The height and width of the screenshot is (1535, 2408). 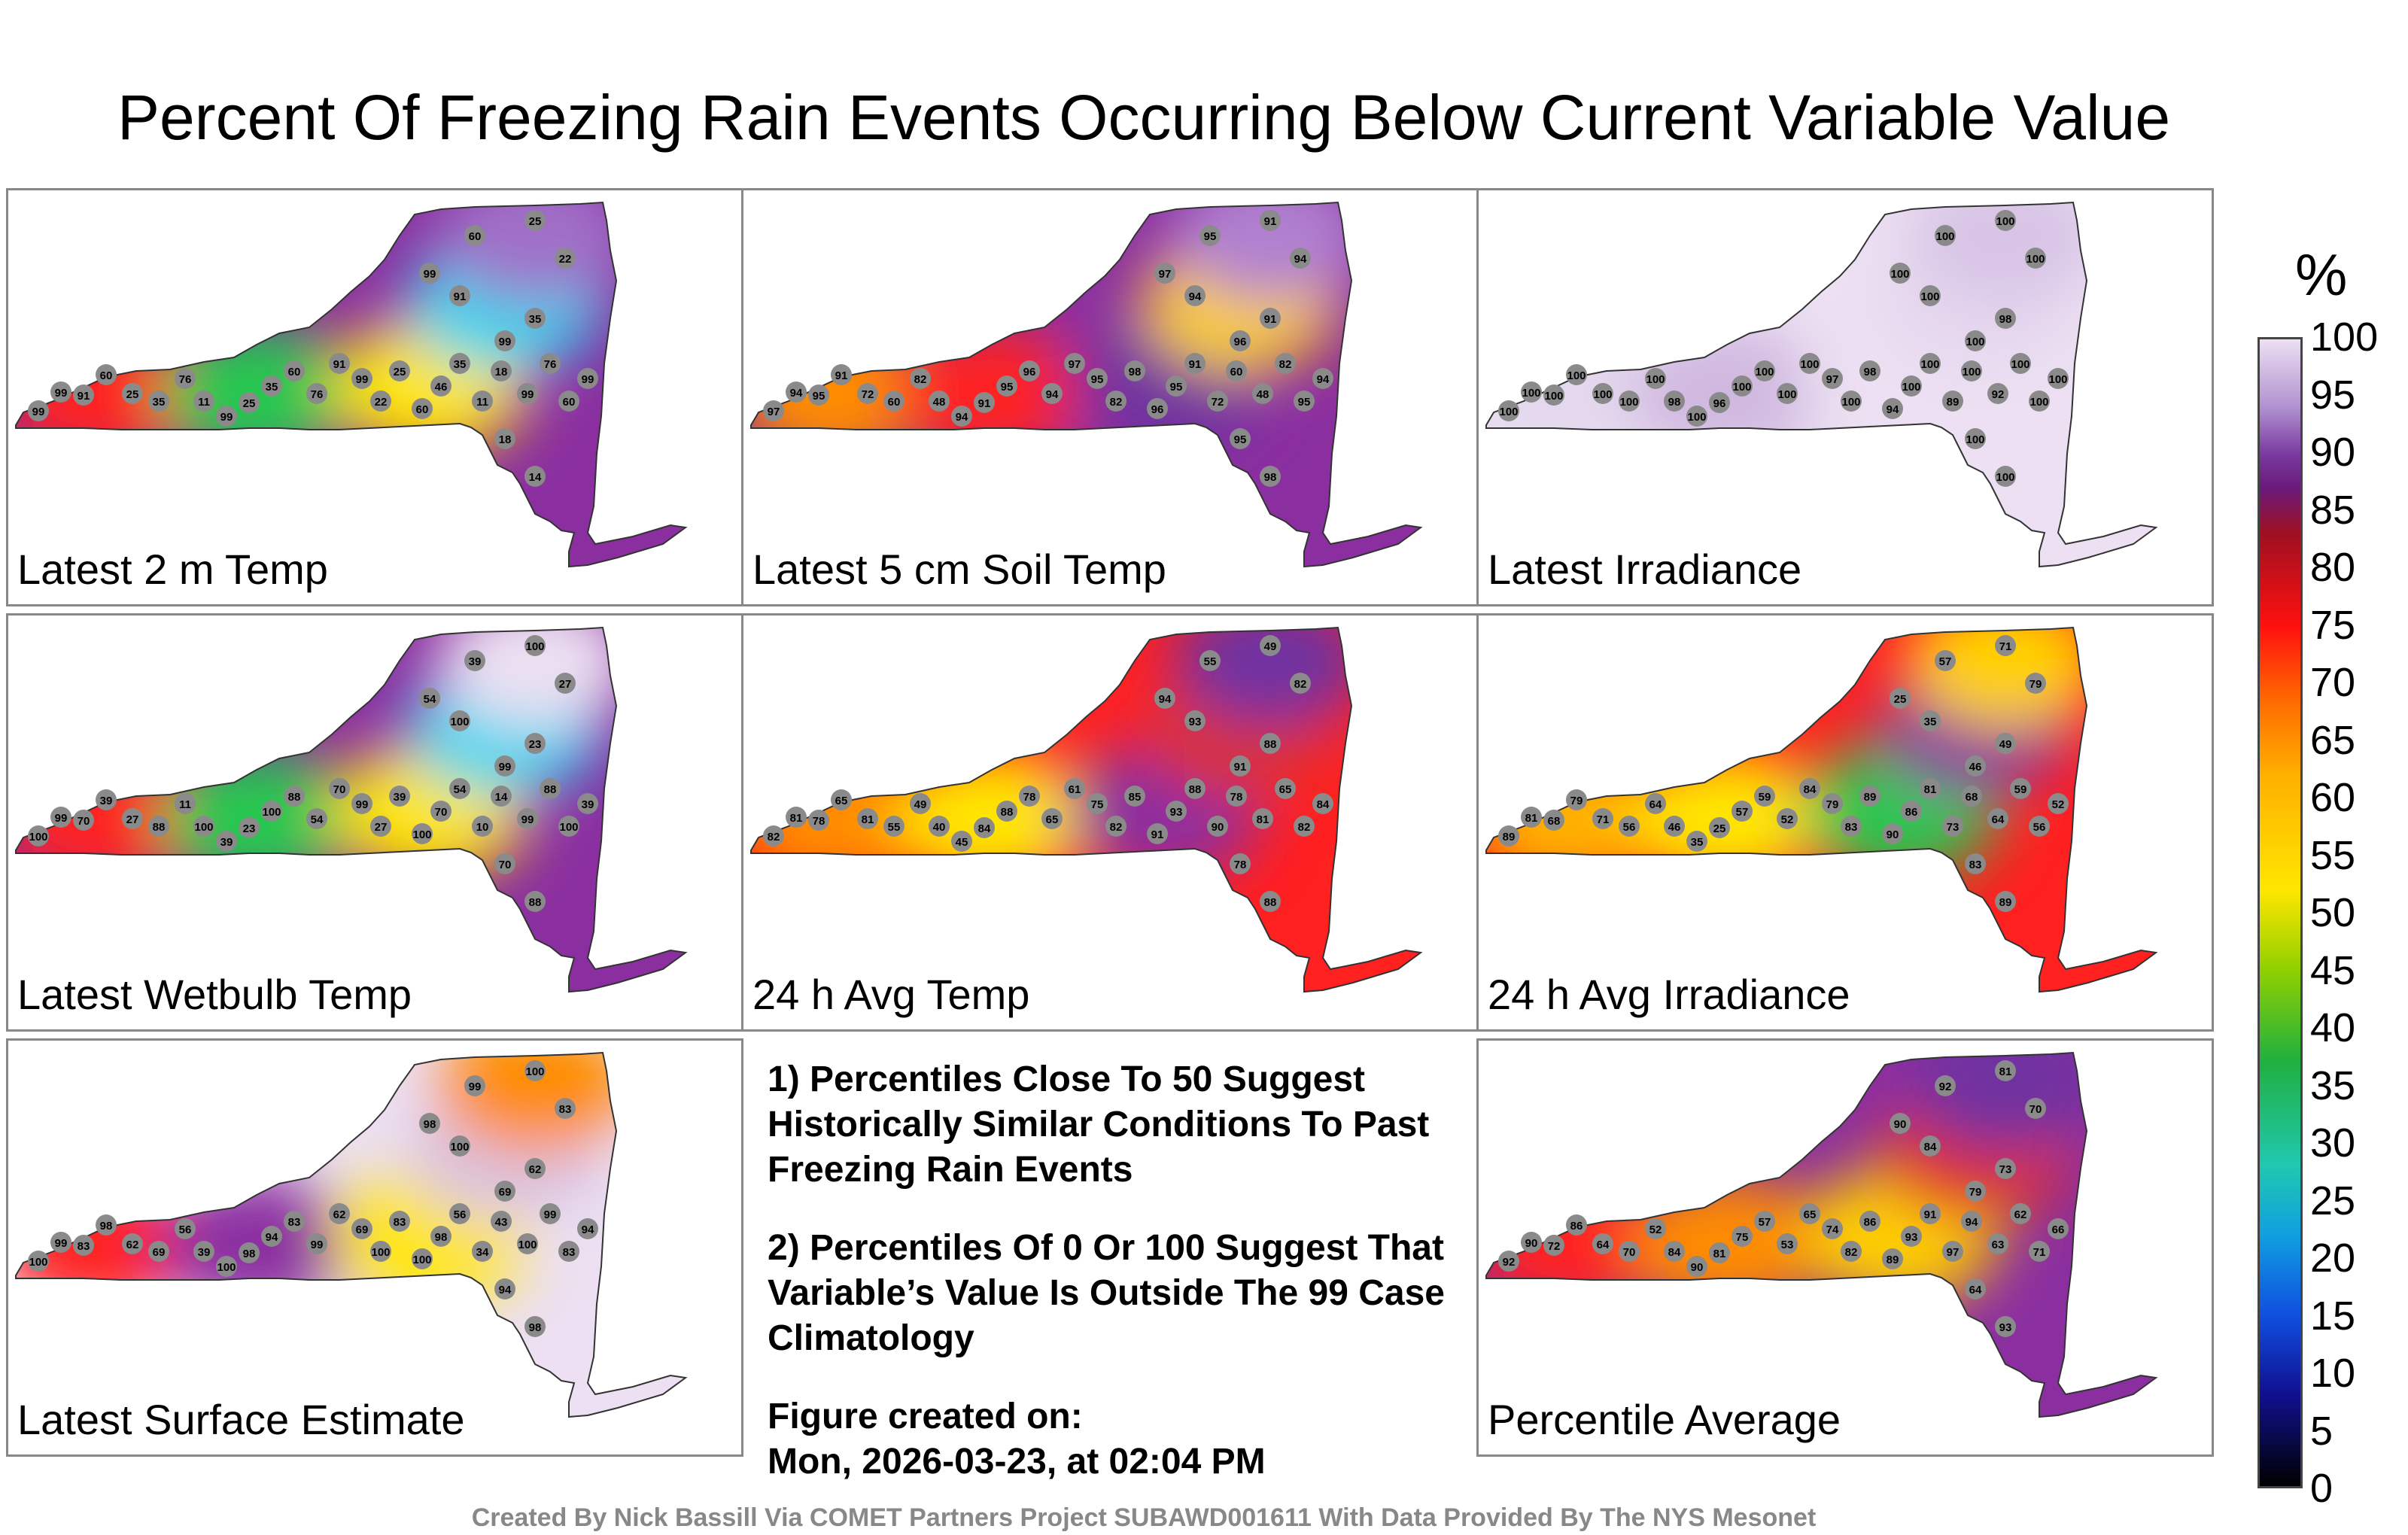 I want to click on colorbar-tick-label: 55, so click(x=2333, y=855).